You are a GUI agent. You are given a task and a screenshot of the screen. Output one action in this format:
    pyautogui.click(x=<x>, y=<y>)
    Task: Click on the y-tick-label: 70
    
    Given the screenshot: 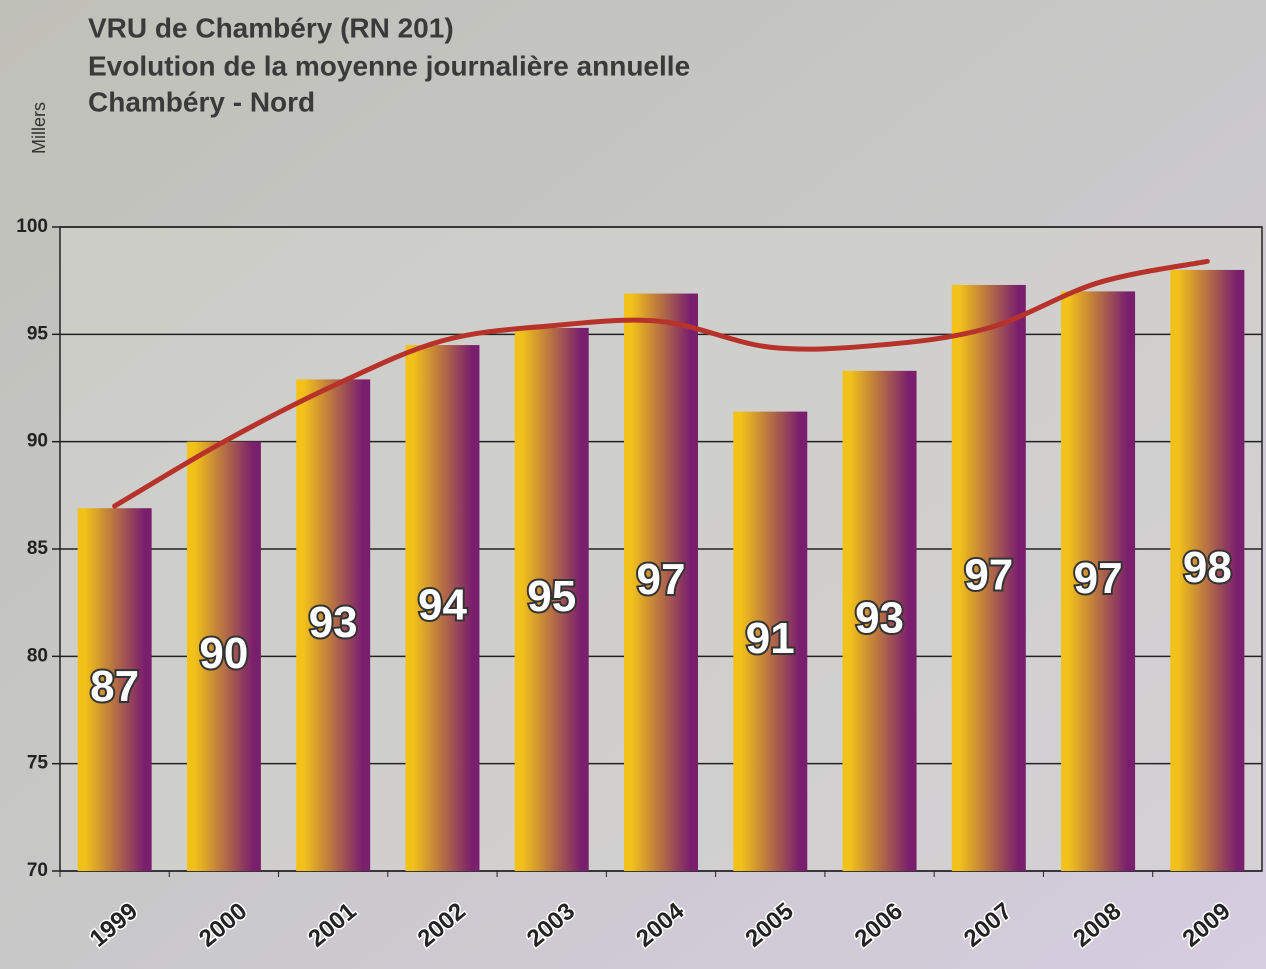 What is the action you would take?
    pyautogui.click(x=37, y=870)
    